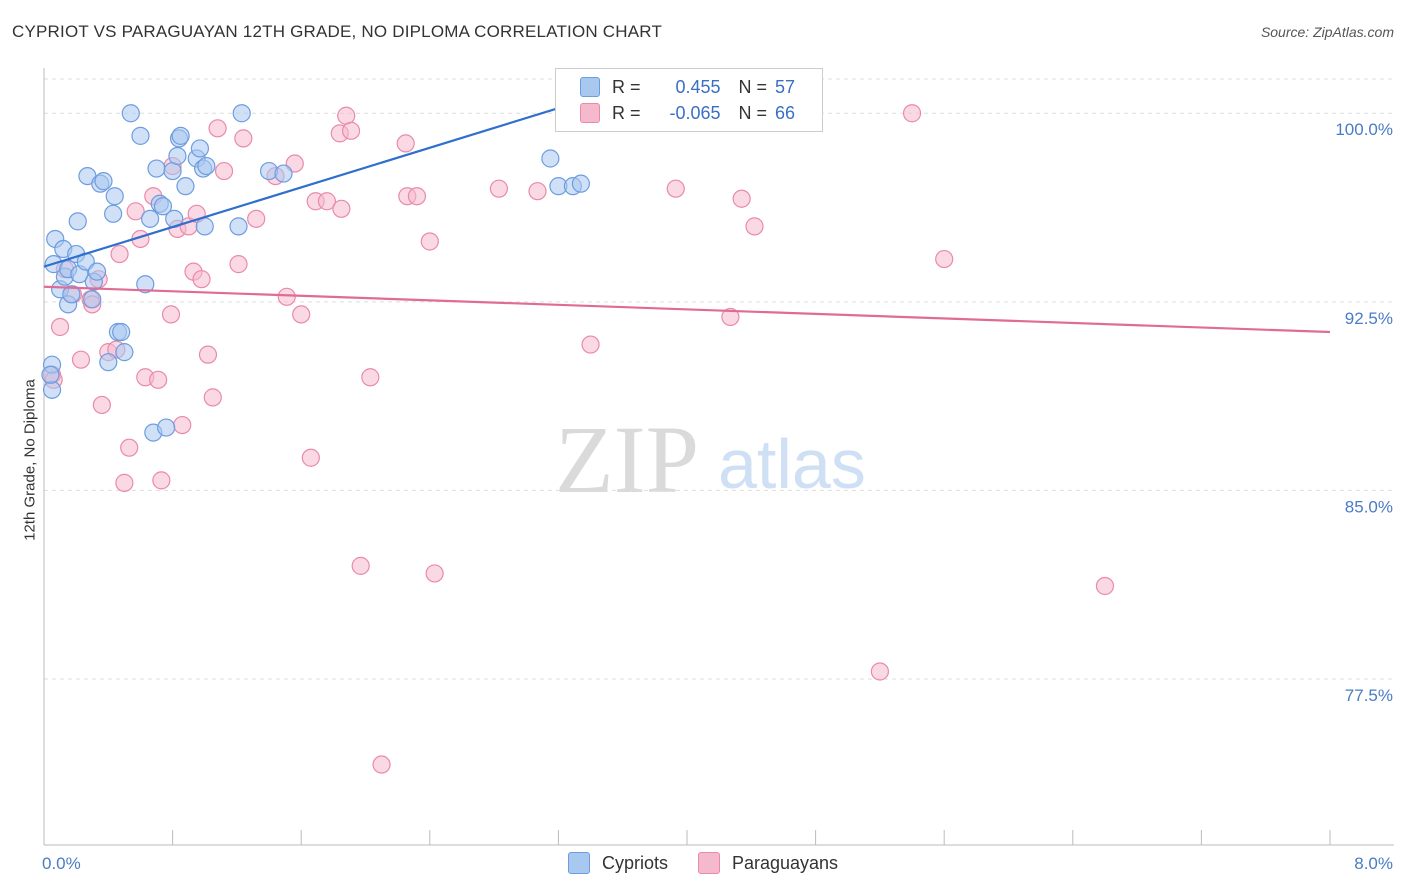  Describe the element at coordinates (710, 459) in the screenshot. I see `watermark: ZIP atlas` at that location.